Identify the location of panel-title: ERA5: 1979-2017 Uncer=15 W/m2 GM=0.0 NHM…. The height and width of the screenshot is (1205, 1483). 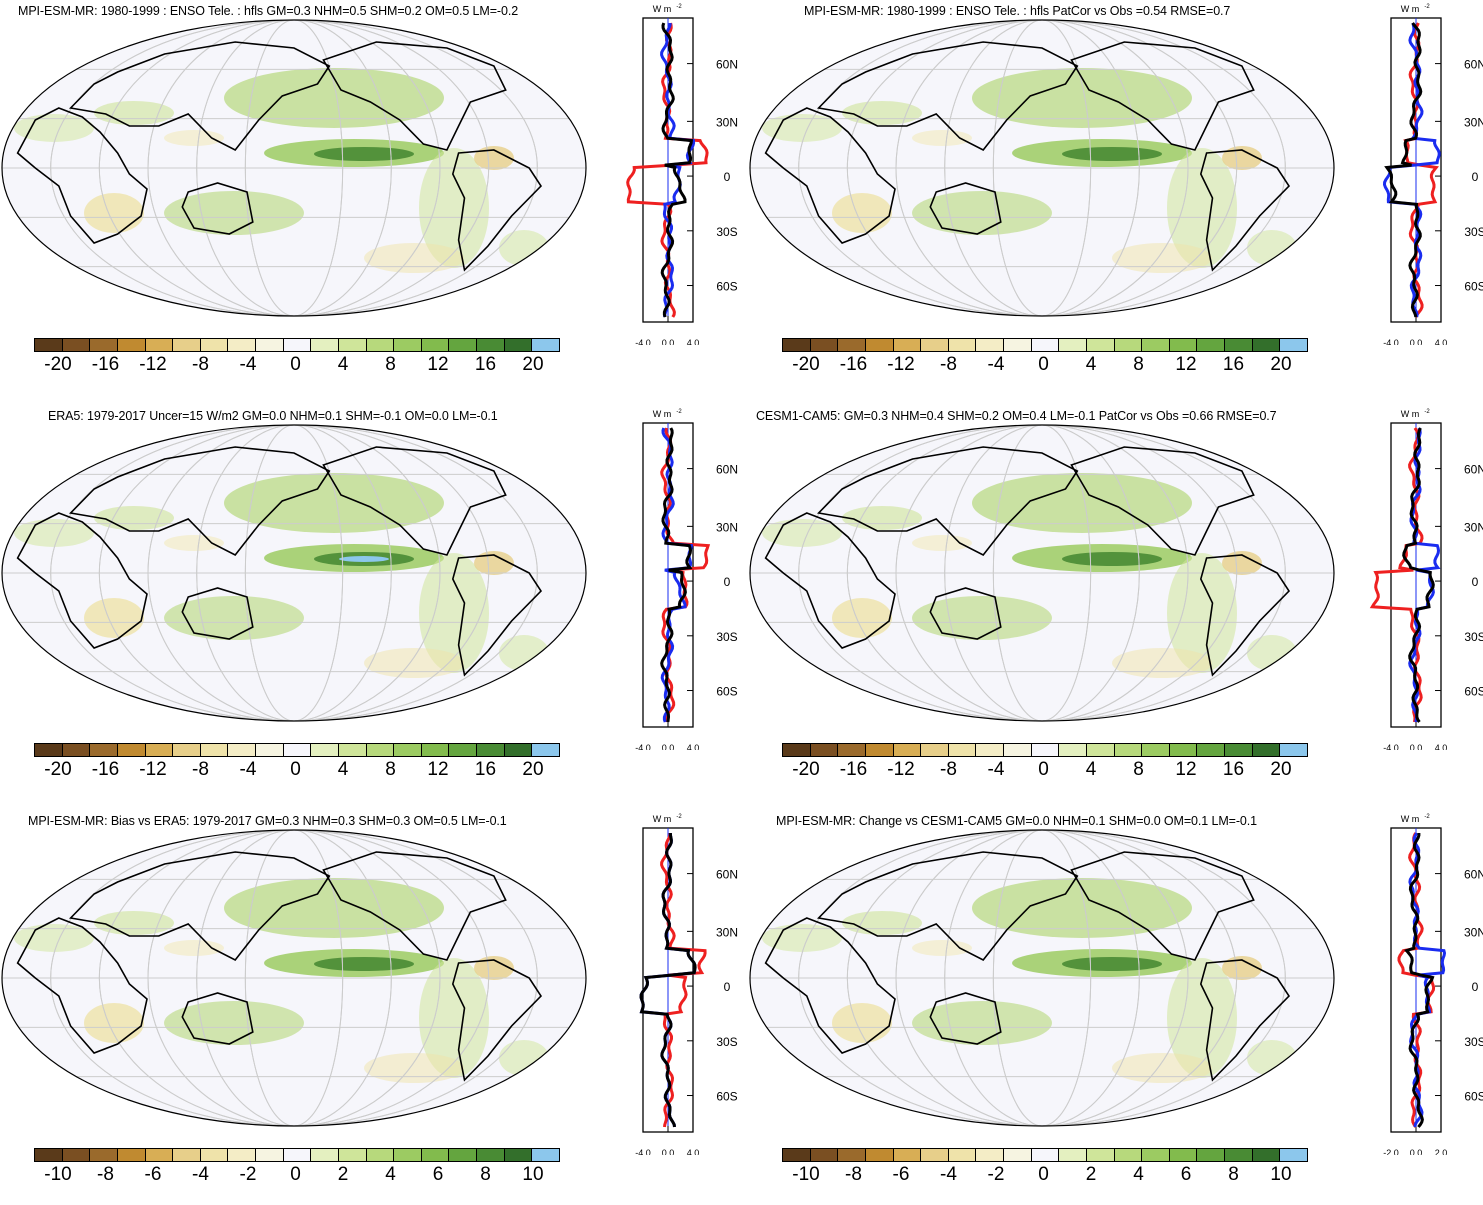
(273, 416).